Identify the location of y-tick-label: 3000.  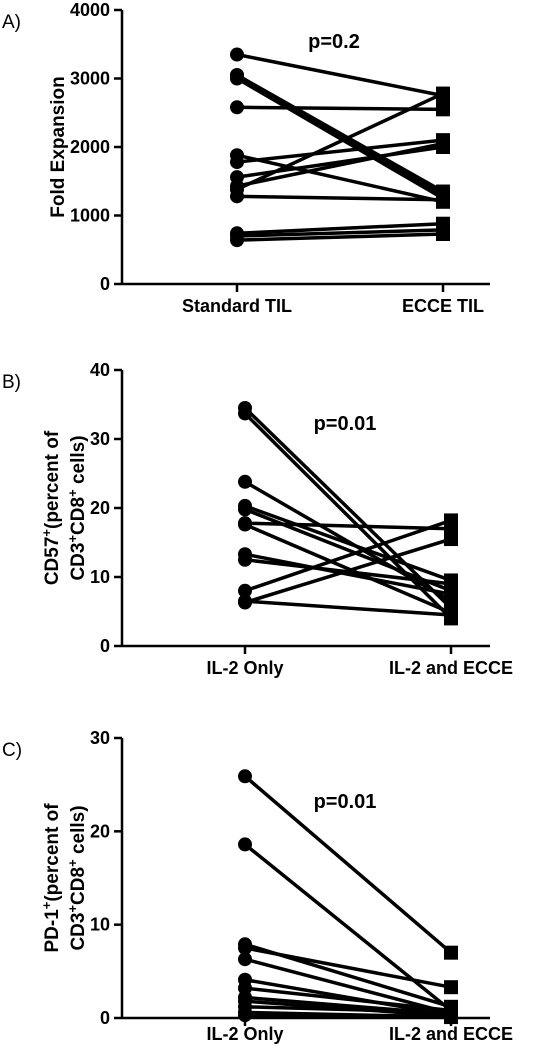
(90, 79).